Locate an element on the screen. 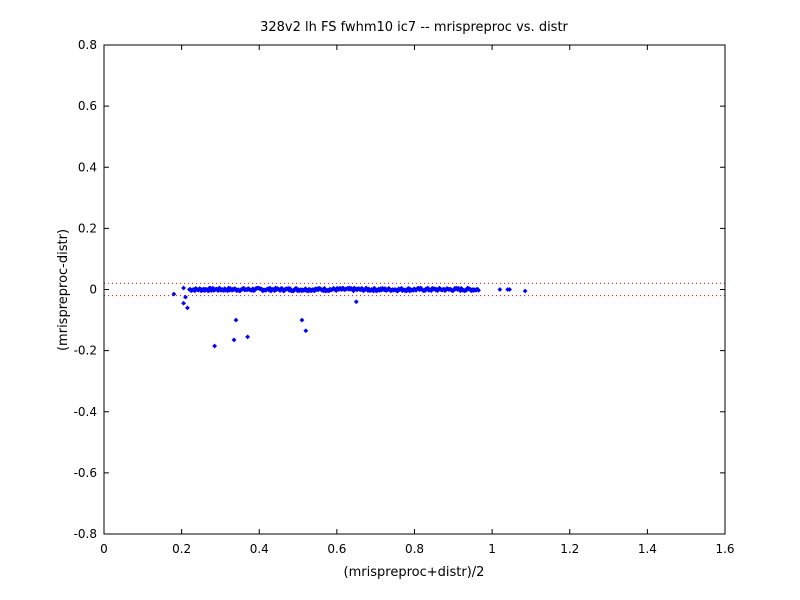 This screenshot has width=800, height=600. y-axis-label: (mrispreproc-distr) is located at coordinates (63, 290).